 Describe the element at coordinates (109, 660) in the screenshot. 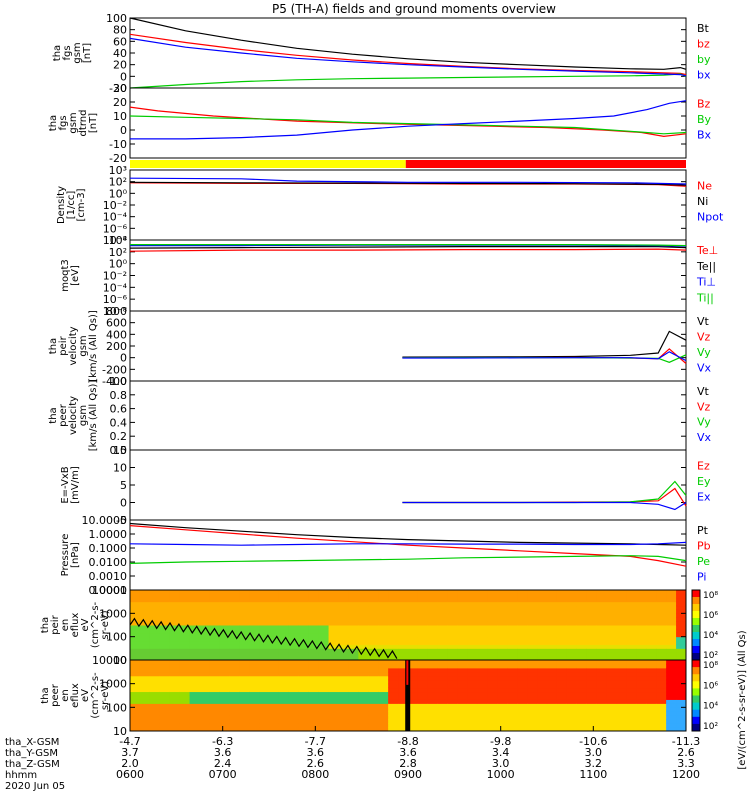

I see `y-tick-label: 10000` at that location.